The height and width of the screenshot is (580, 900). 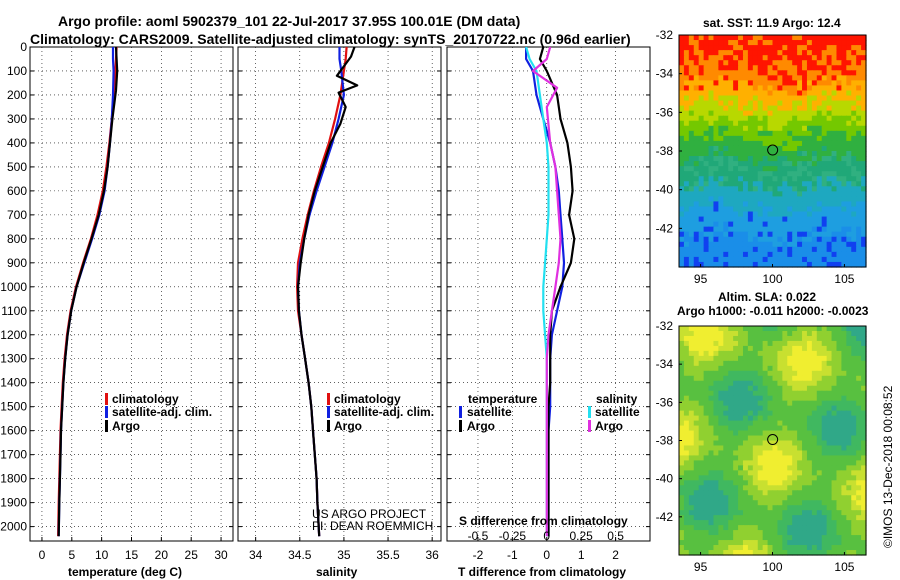 What do you see at coordinates (17, 191) in the screenshot?
I see `depth-tick-label: 600` at bounding box center [17, 191].